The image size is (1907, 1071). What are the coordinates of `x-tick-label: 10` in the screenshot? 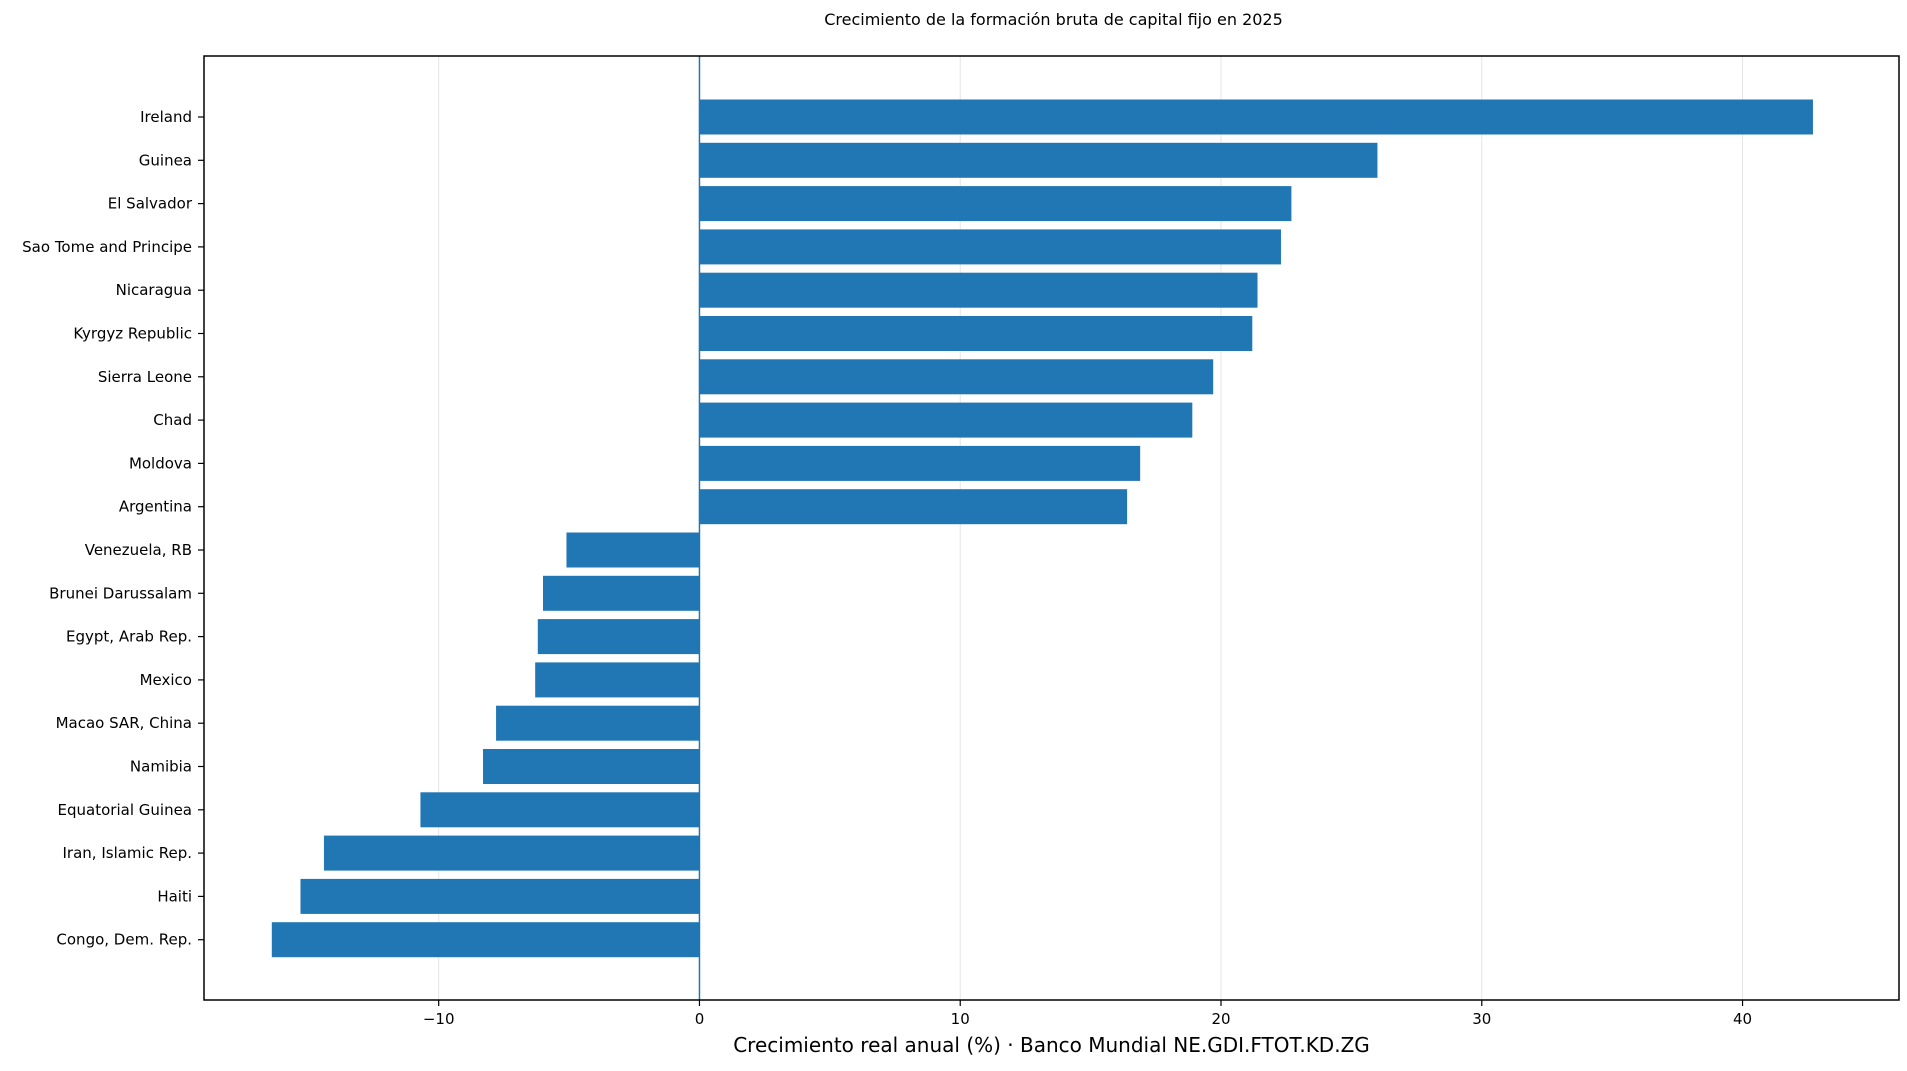 It's located at (960, 1019).